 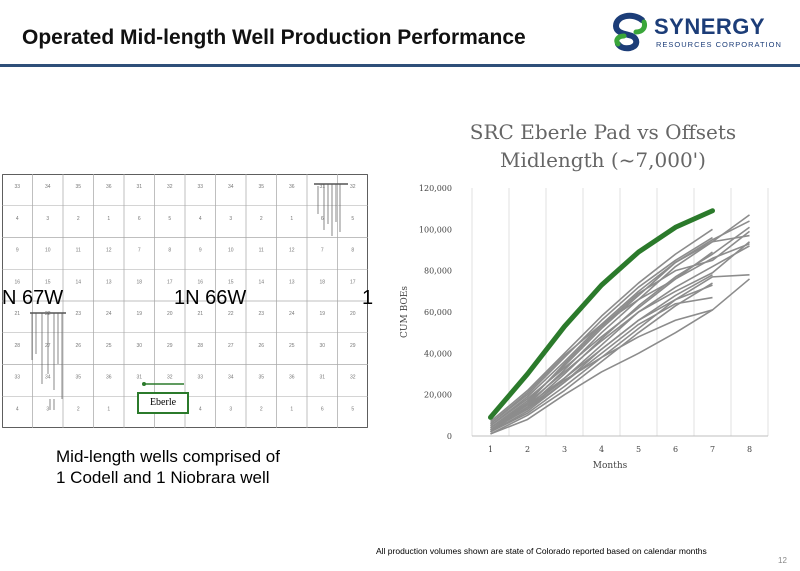 What do you see at coordinates (231, 346) in the screenshot?
I see `section-number: 27` at bounding box center [231, 346].